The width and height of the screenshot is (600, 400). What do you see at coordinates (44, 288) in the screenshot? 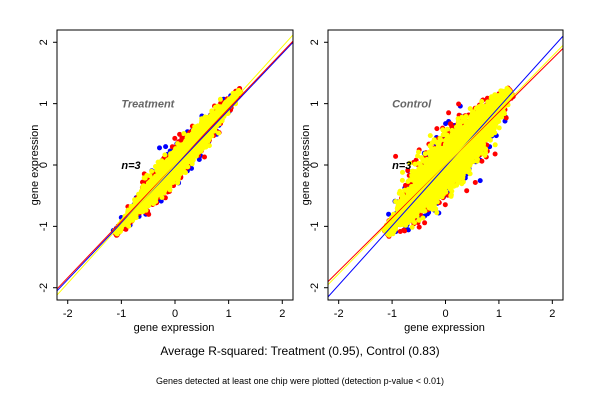
I see `y-tick-label: -2` at bounding box center [44, 288].